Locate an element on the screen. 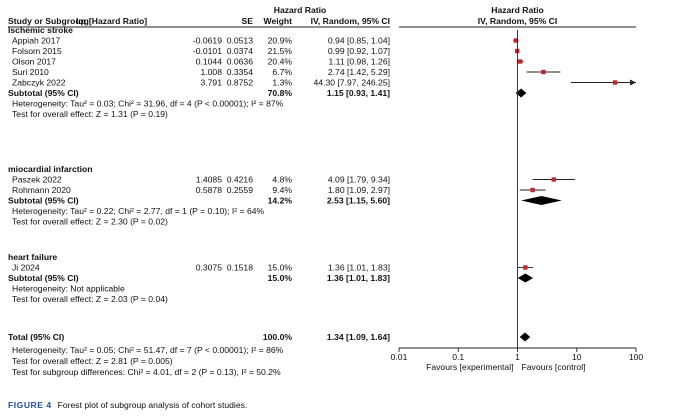 The width and height of the screenshot is (693, 420). subtotal-weight: 15.0% is located at coordinates (280, 278).